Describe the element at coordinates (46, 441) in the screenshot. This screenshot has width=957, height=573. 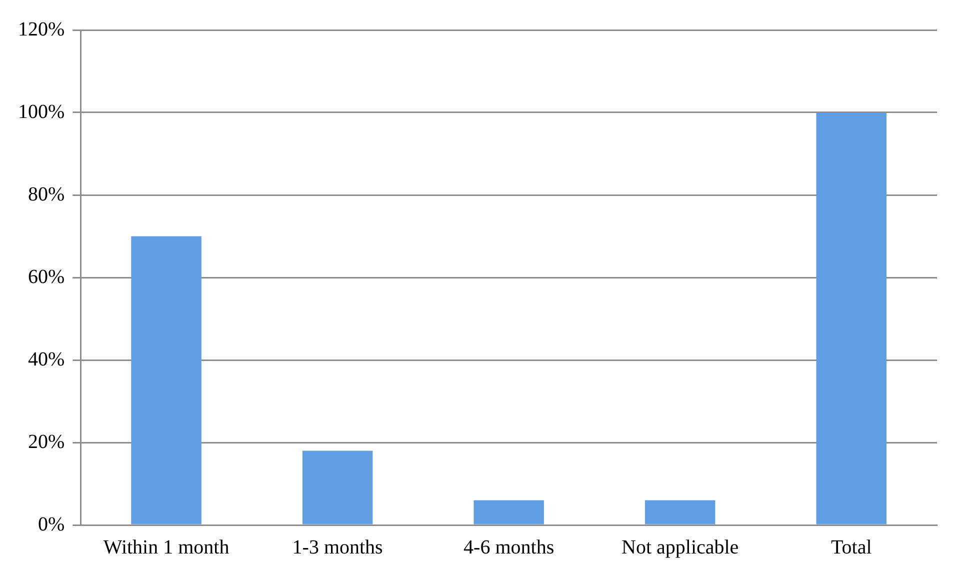
I see `y-tick-label: 20%` at that location.